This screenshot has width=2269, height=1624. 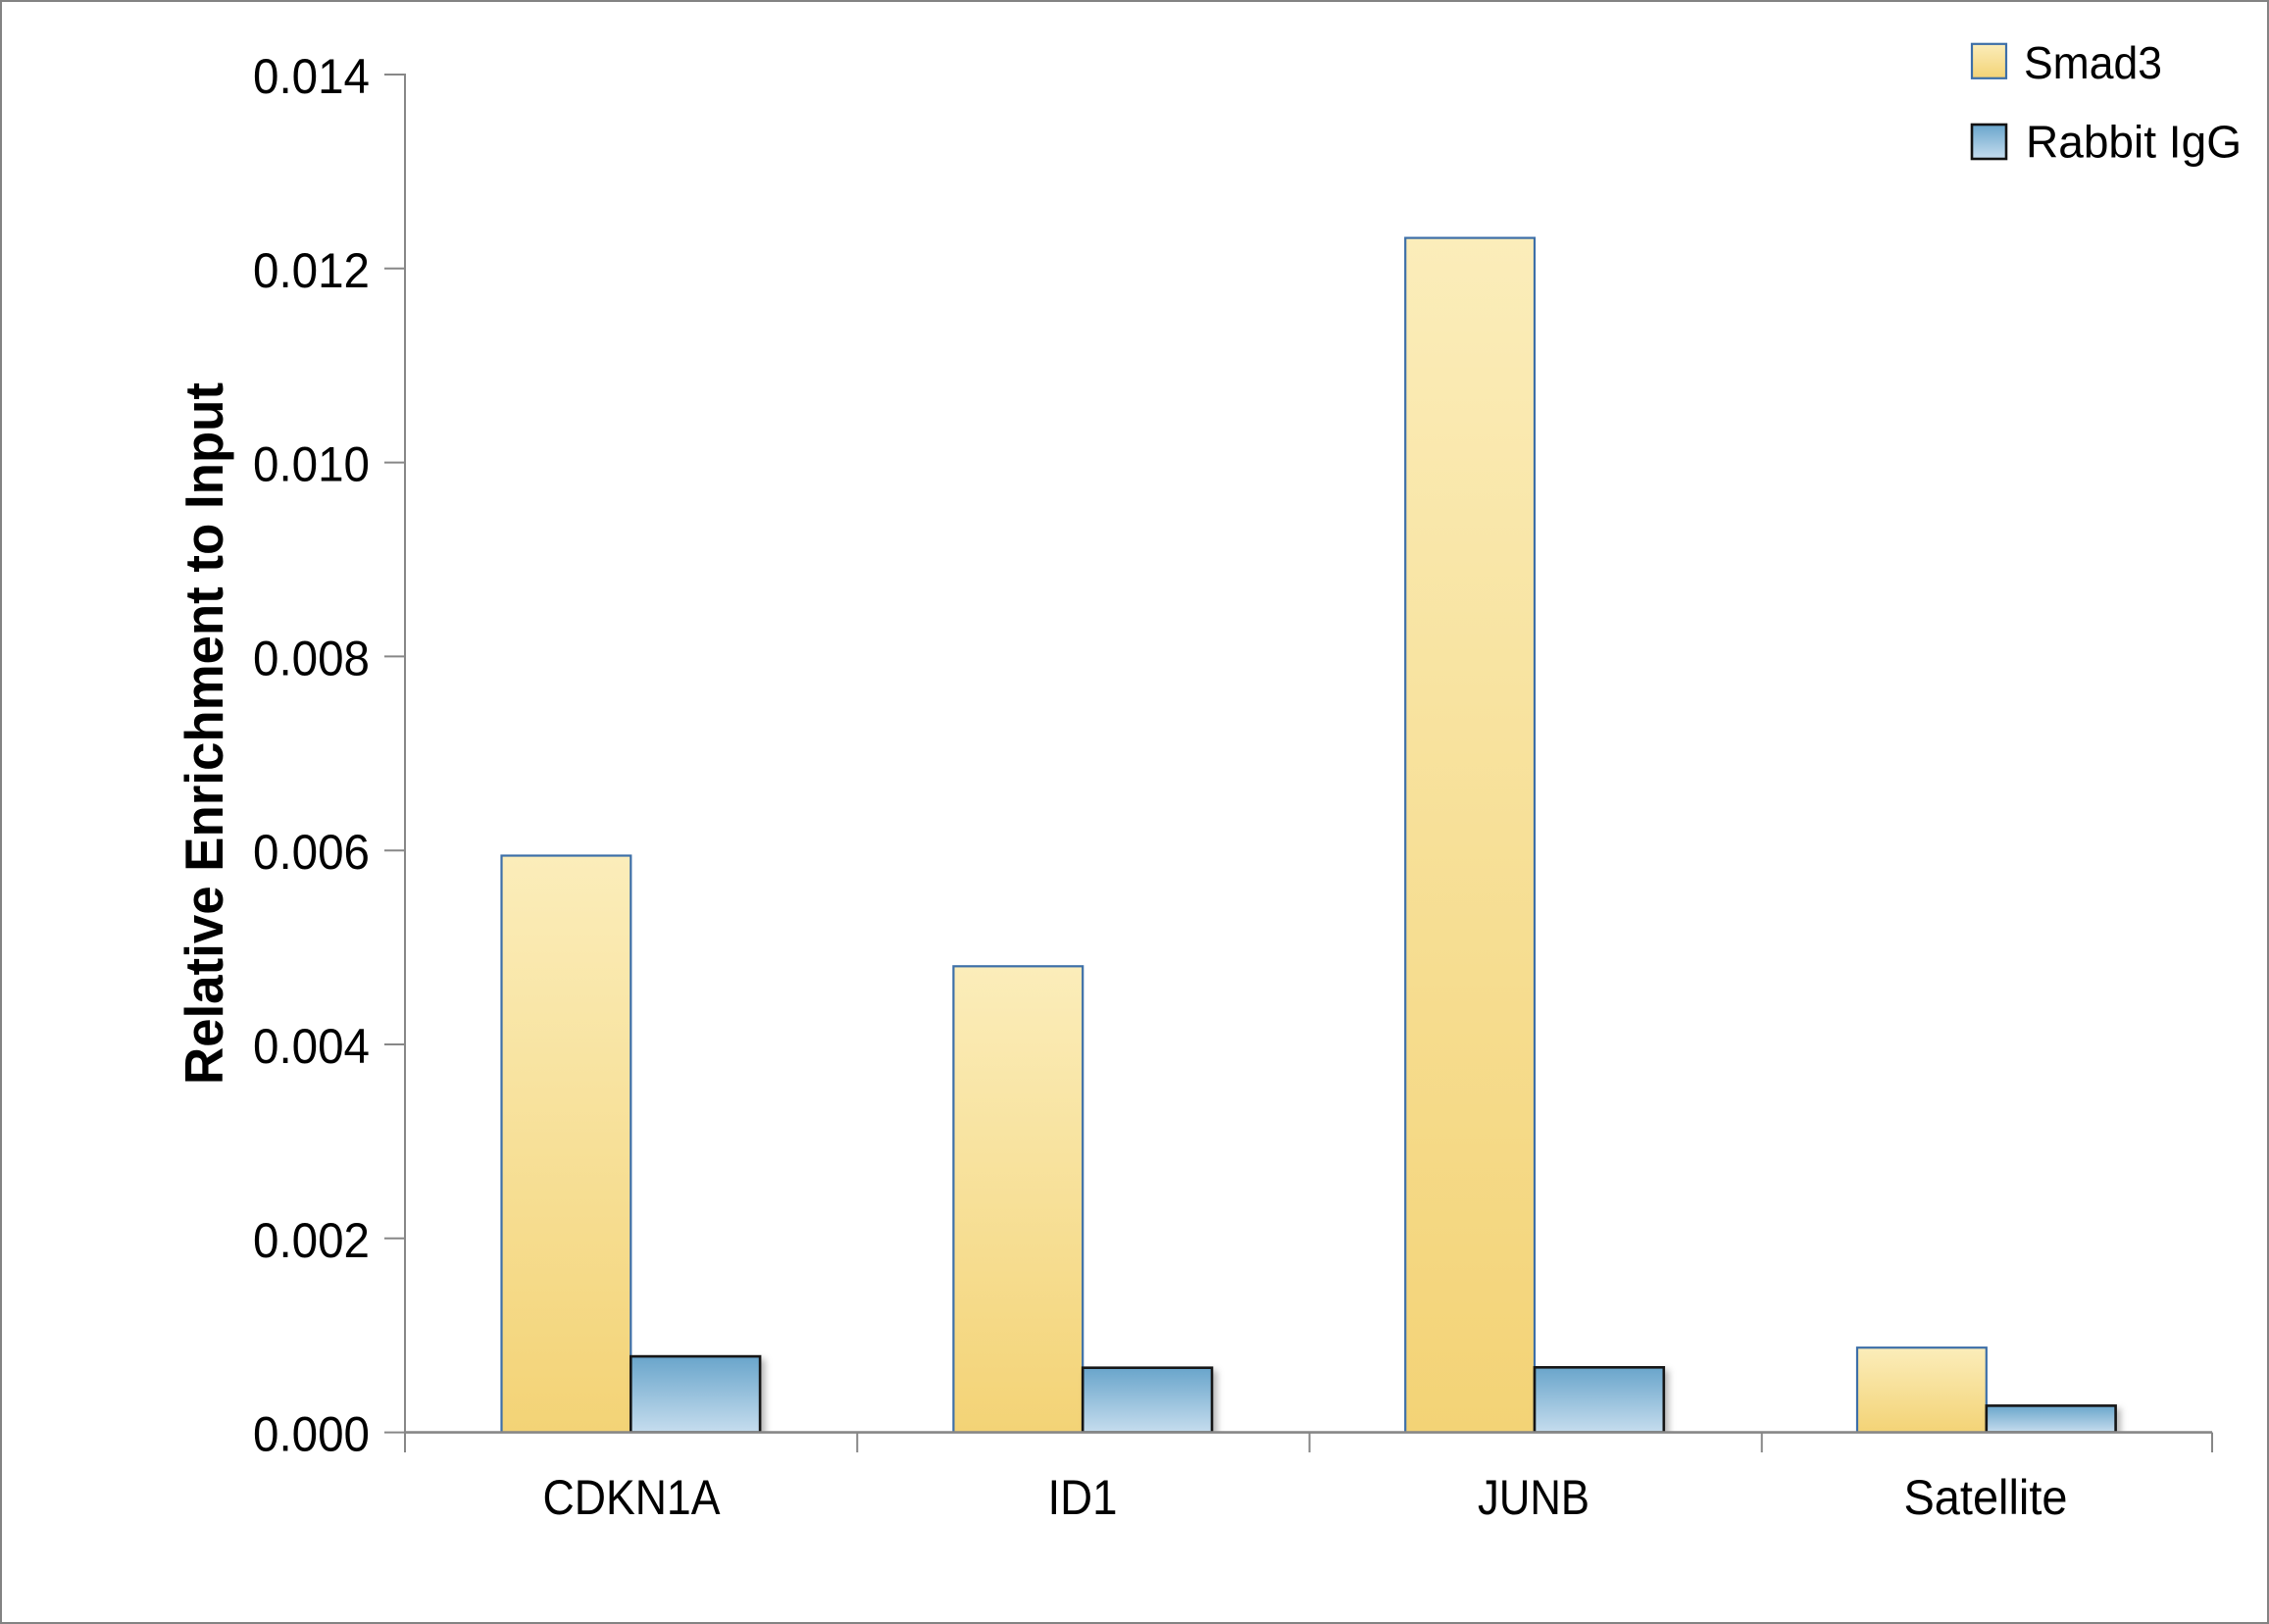 I want to click on svg-text: Rabbit IgG, so click(x=2134, y=142).